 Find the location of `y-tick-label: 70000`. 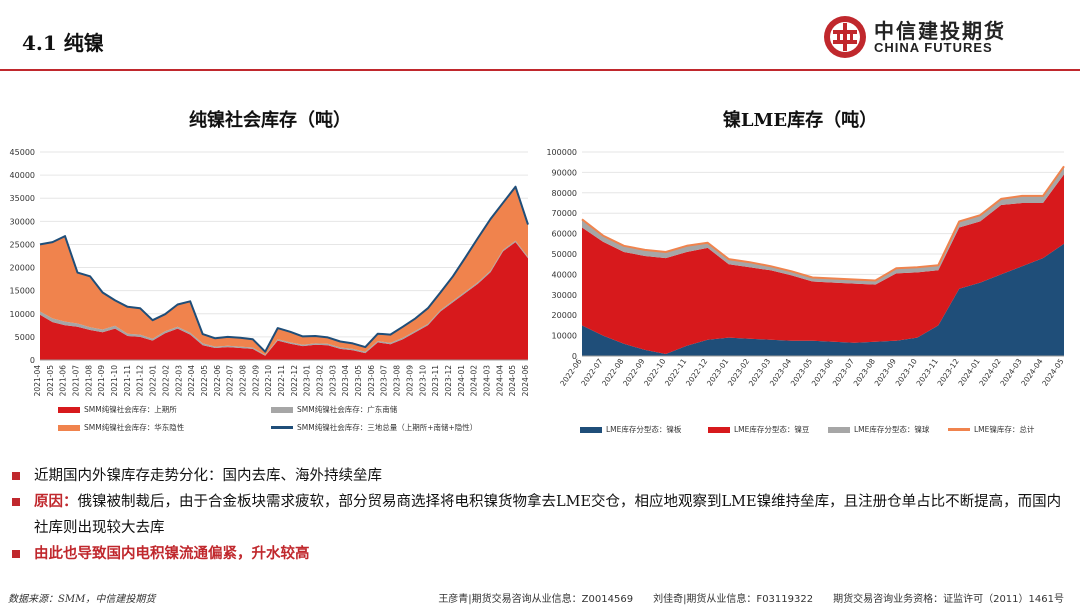

y-tick-label: 70000 is located at coordinates (564, 213).